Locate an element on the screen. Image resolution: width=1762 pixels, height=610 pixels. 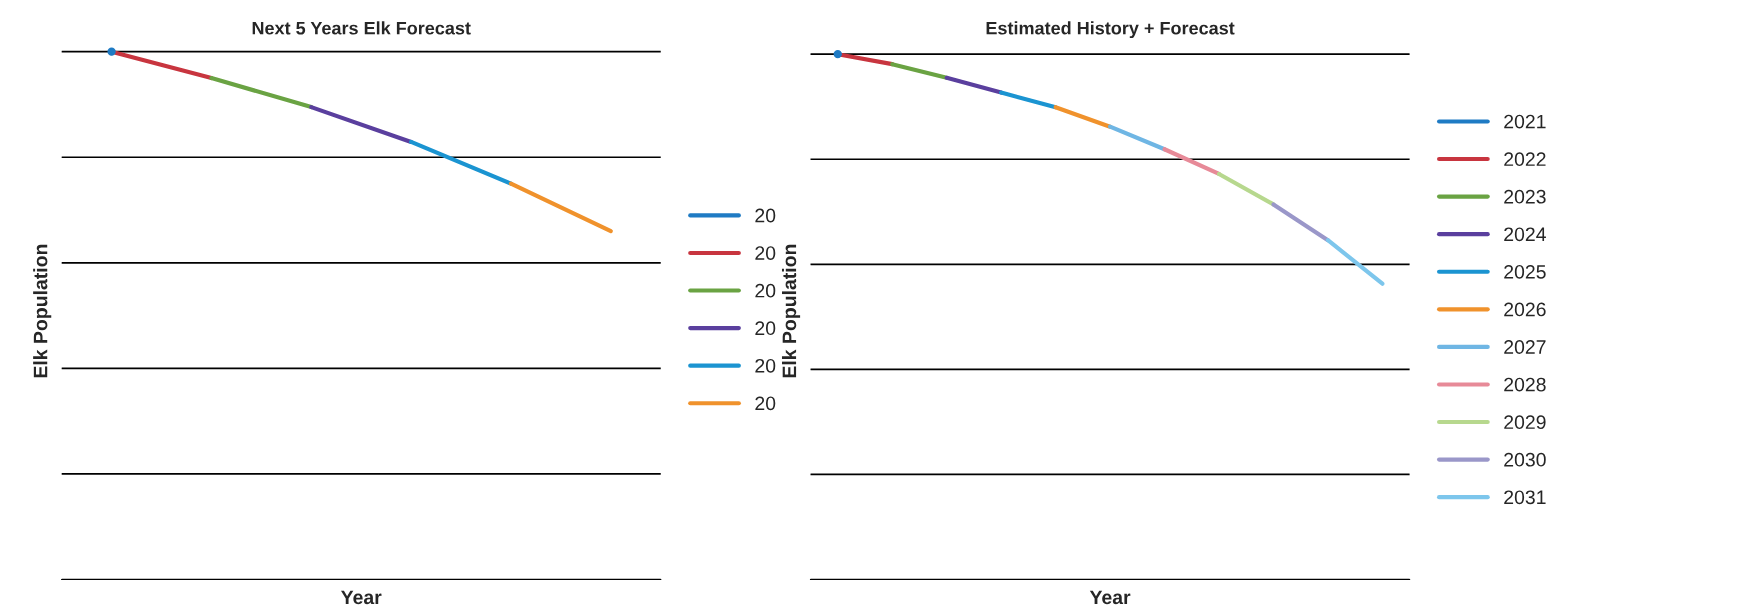
chart-title: Next 5 Years Elk Forecast is located at coordinates (361, 28).